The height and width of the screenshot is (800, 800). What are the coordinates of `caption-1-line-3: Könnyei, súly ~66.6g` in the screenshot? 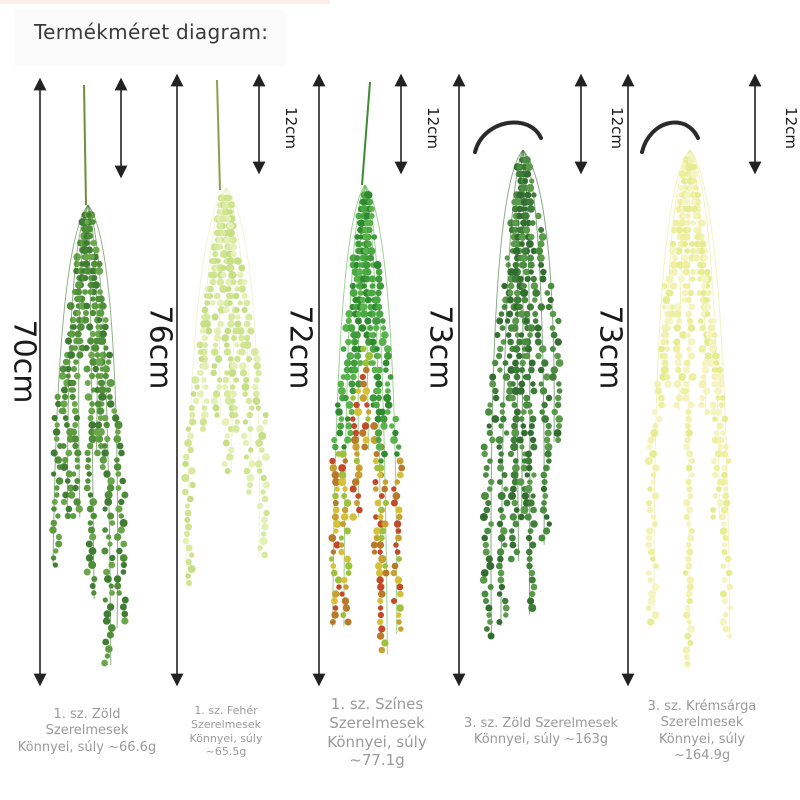 It's located at (87, 747).